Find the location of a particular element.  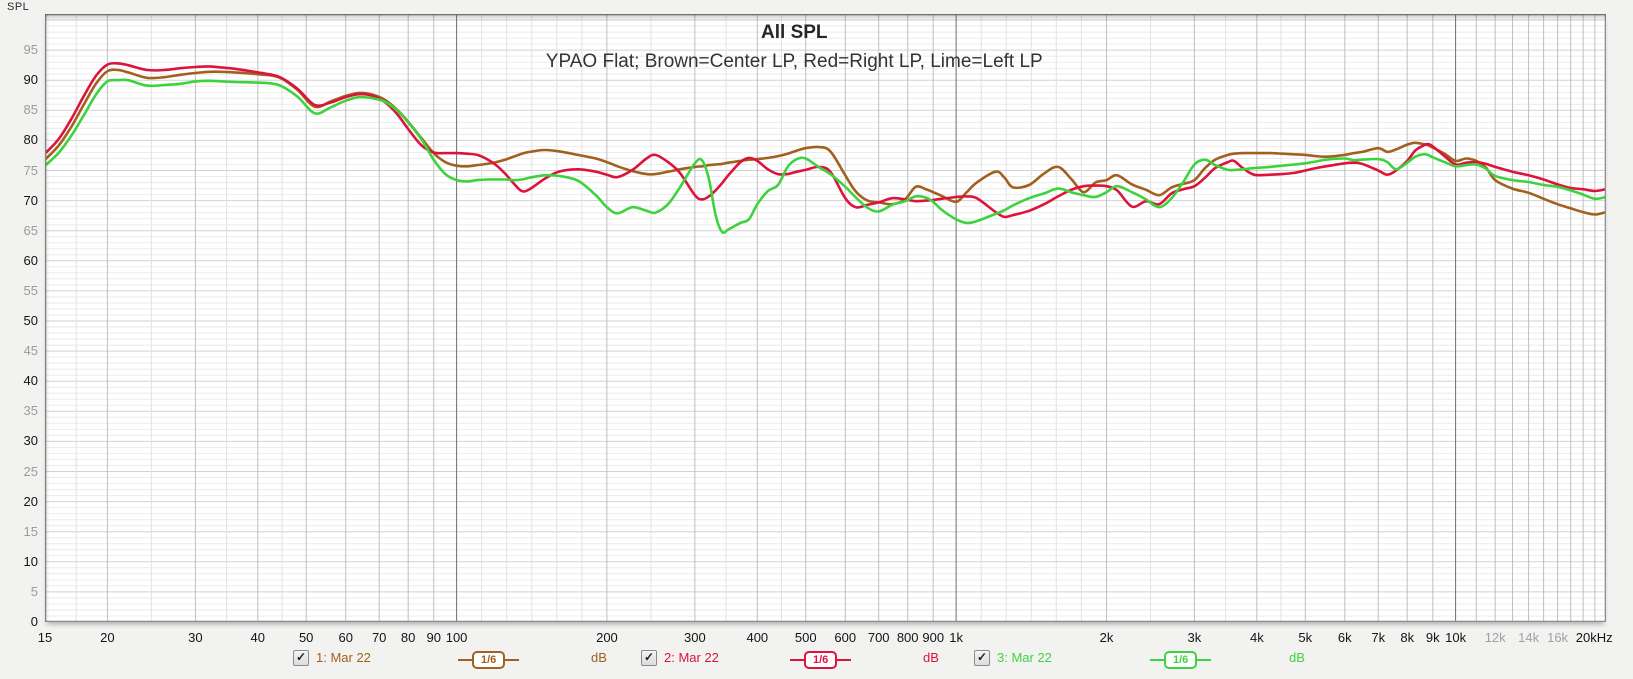

x-tick-label: 200 is located at coordinates (607, 637).